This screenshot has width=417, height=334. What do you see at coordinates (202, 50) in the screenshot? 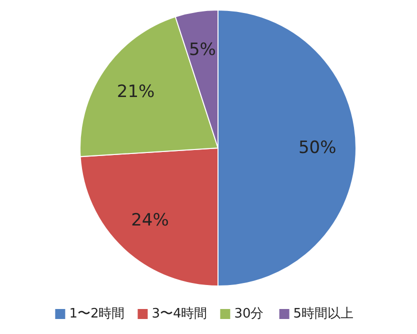
I see `data-label: 5%` at bounding box center [202, 50].